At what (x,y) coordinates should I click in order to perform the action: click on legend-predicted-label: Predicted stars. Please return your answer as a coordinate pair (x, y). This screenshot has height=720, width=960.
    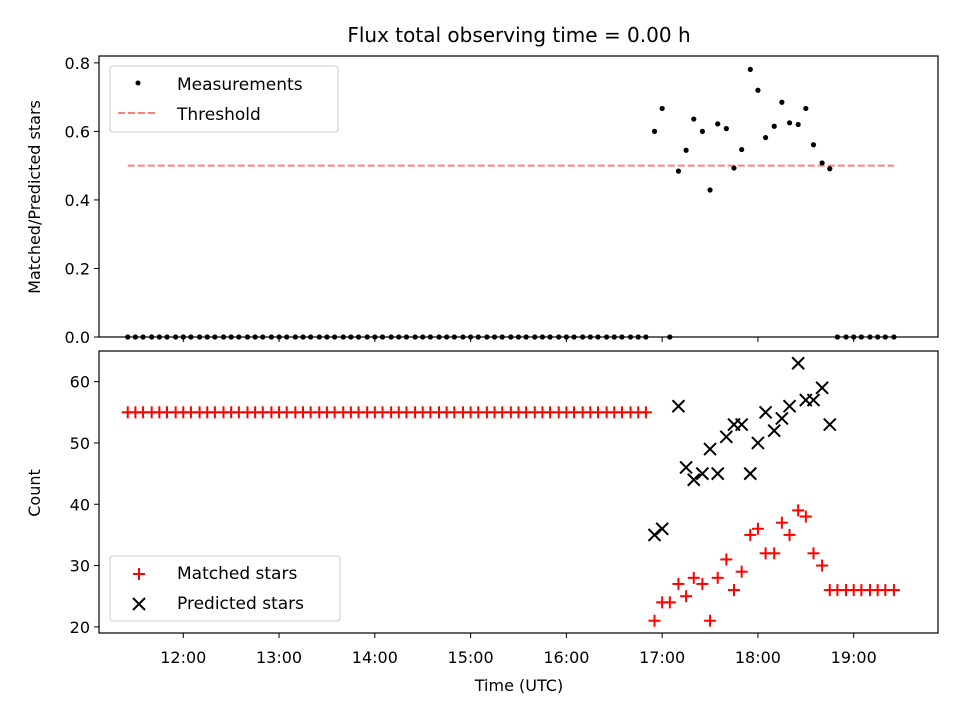
    Looking at the image, I should click on (240, 604).